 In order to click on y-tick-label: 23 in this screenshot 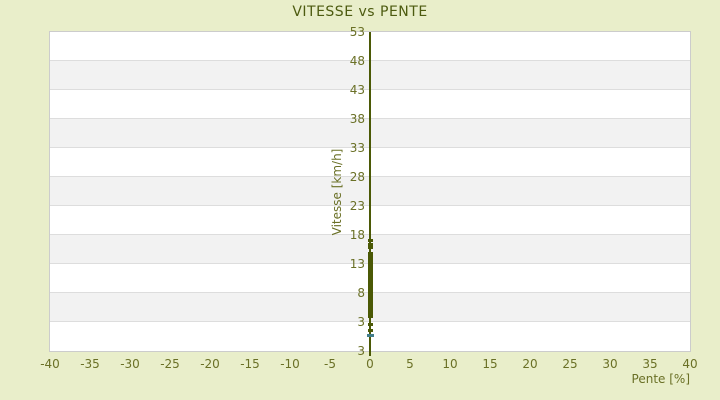, I will do `click(357, 206)`.